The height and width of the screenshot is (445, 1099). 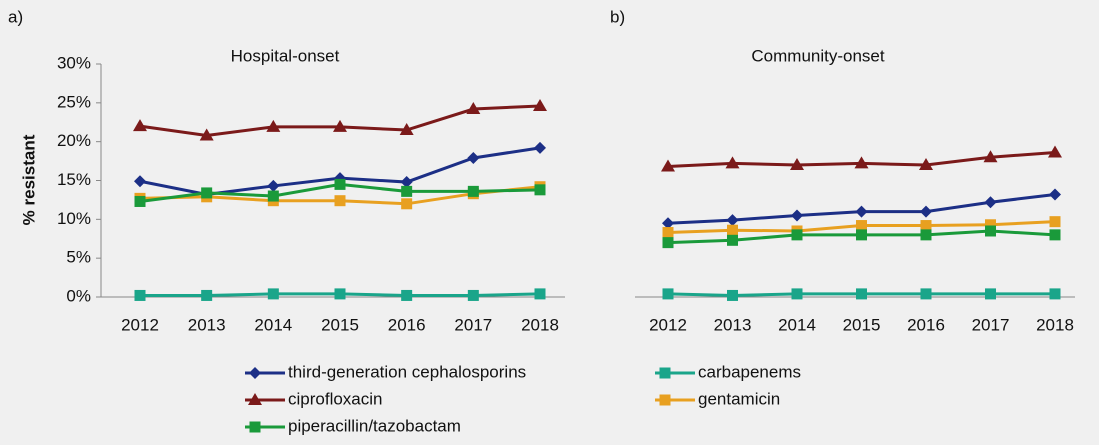 I want to click on y-tick-label: 15%, so click(x=74, y=179).